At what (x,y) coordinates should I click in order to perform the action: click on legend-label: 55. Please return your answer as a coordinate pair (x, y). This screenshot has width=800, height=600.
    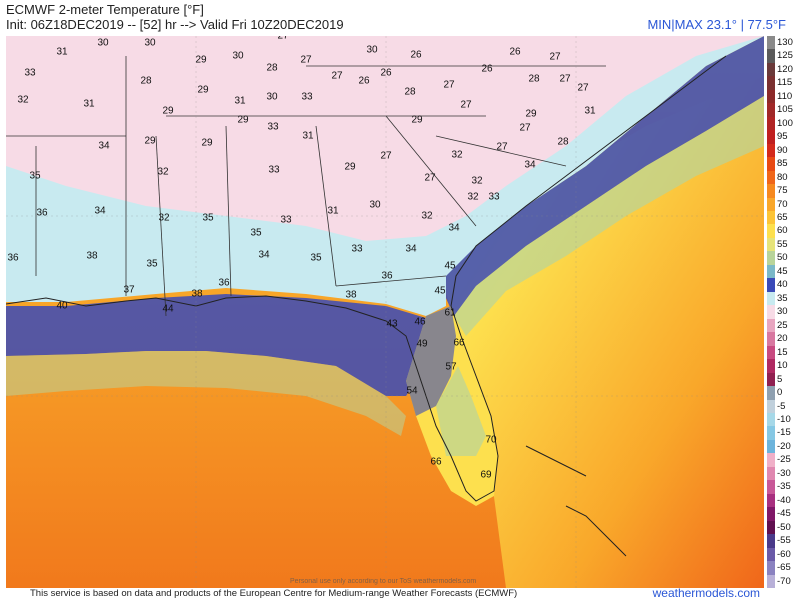
    Looking at the image, I should click on (782, 244).